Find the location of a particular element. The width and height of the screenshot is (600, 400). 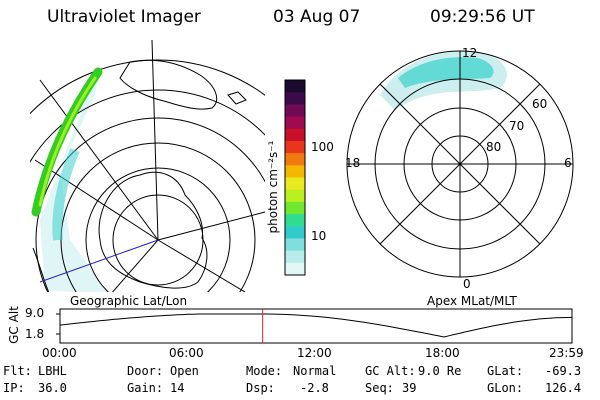

dsp-value: -2.8 is located at coordinates (314, 388).